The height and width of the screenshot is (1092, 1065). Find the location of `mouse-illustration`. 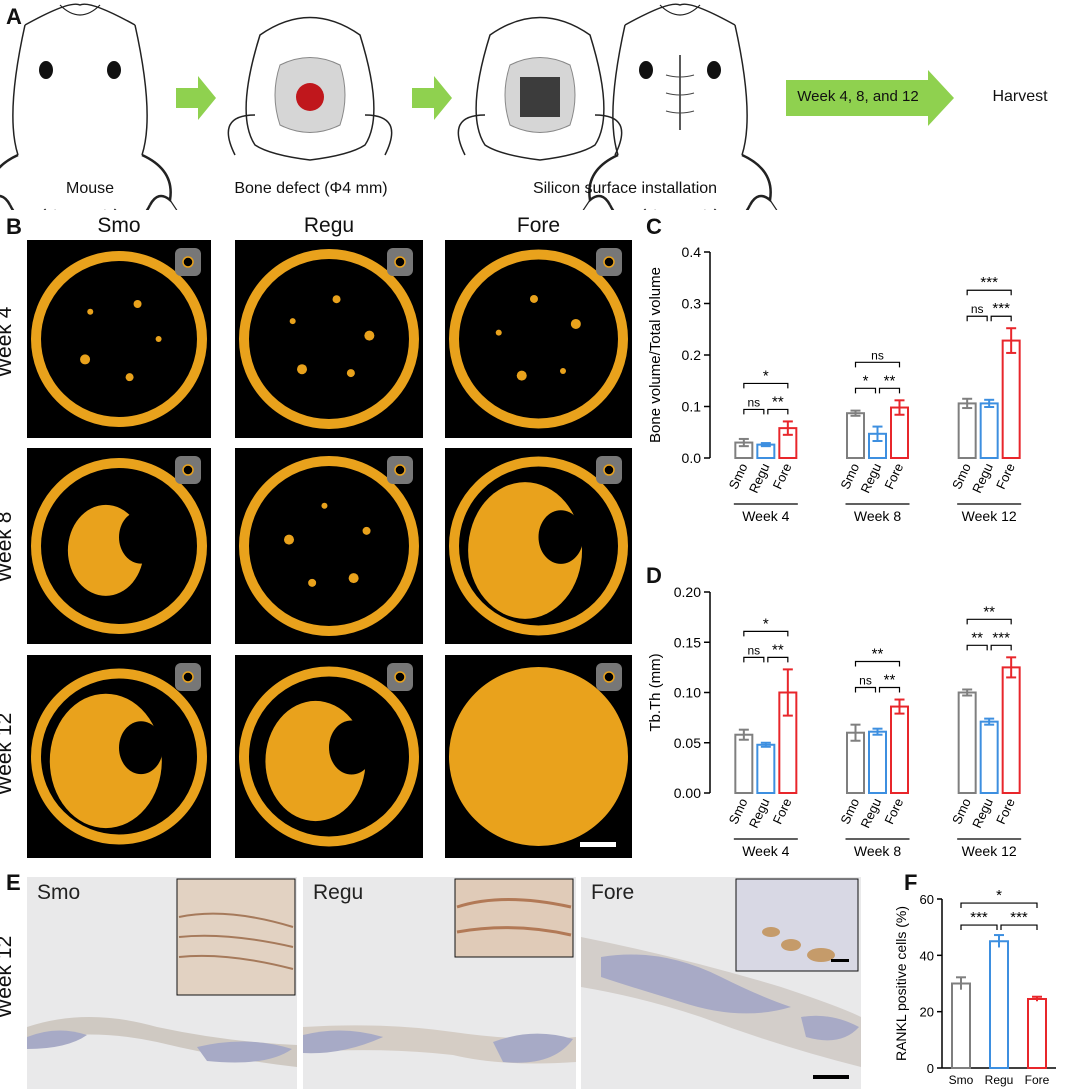

mouse-illustration is located at coordinates (101, 106).